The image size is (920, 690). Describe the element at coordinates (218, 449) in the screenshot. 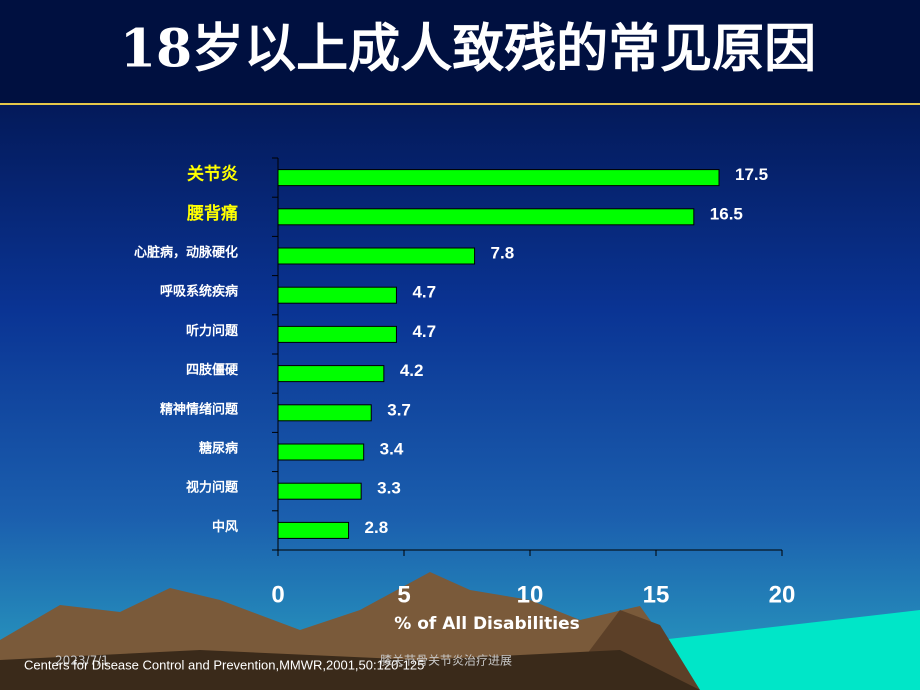

I see `y-tick-label: 糖尿病` at that location.